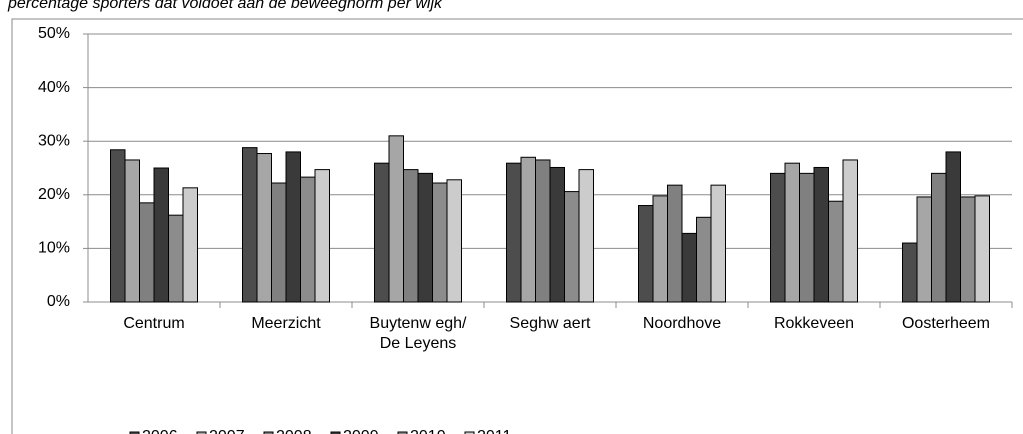 The height and width of the screenshot is (434, 1023). Describe the element at coordinates (58, 301) in the screenshot. I see `y-tick-label: 0%` at that location.